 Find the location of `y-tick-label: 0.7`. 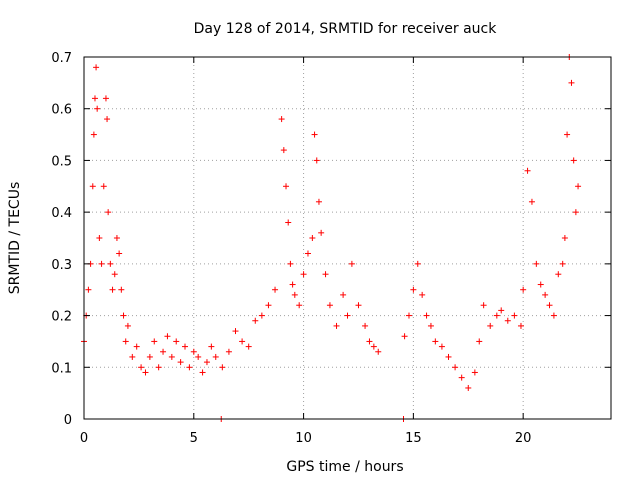

y-tick-label: 0.7 is located at coordinates (61, 58).